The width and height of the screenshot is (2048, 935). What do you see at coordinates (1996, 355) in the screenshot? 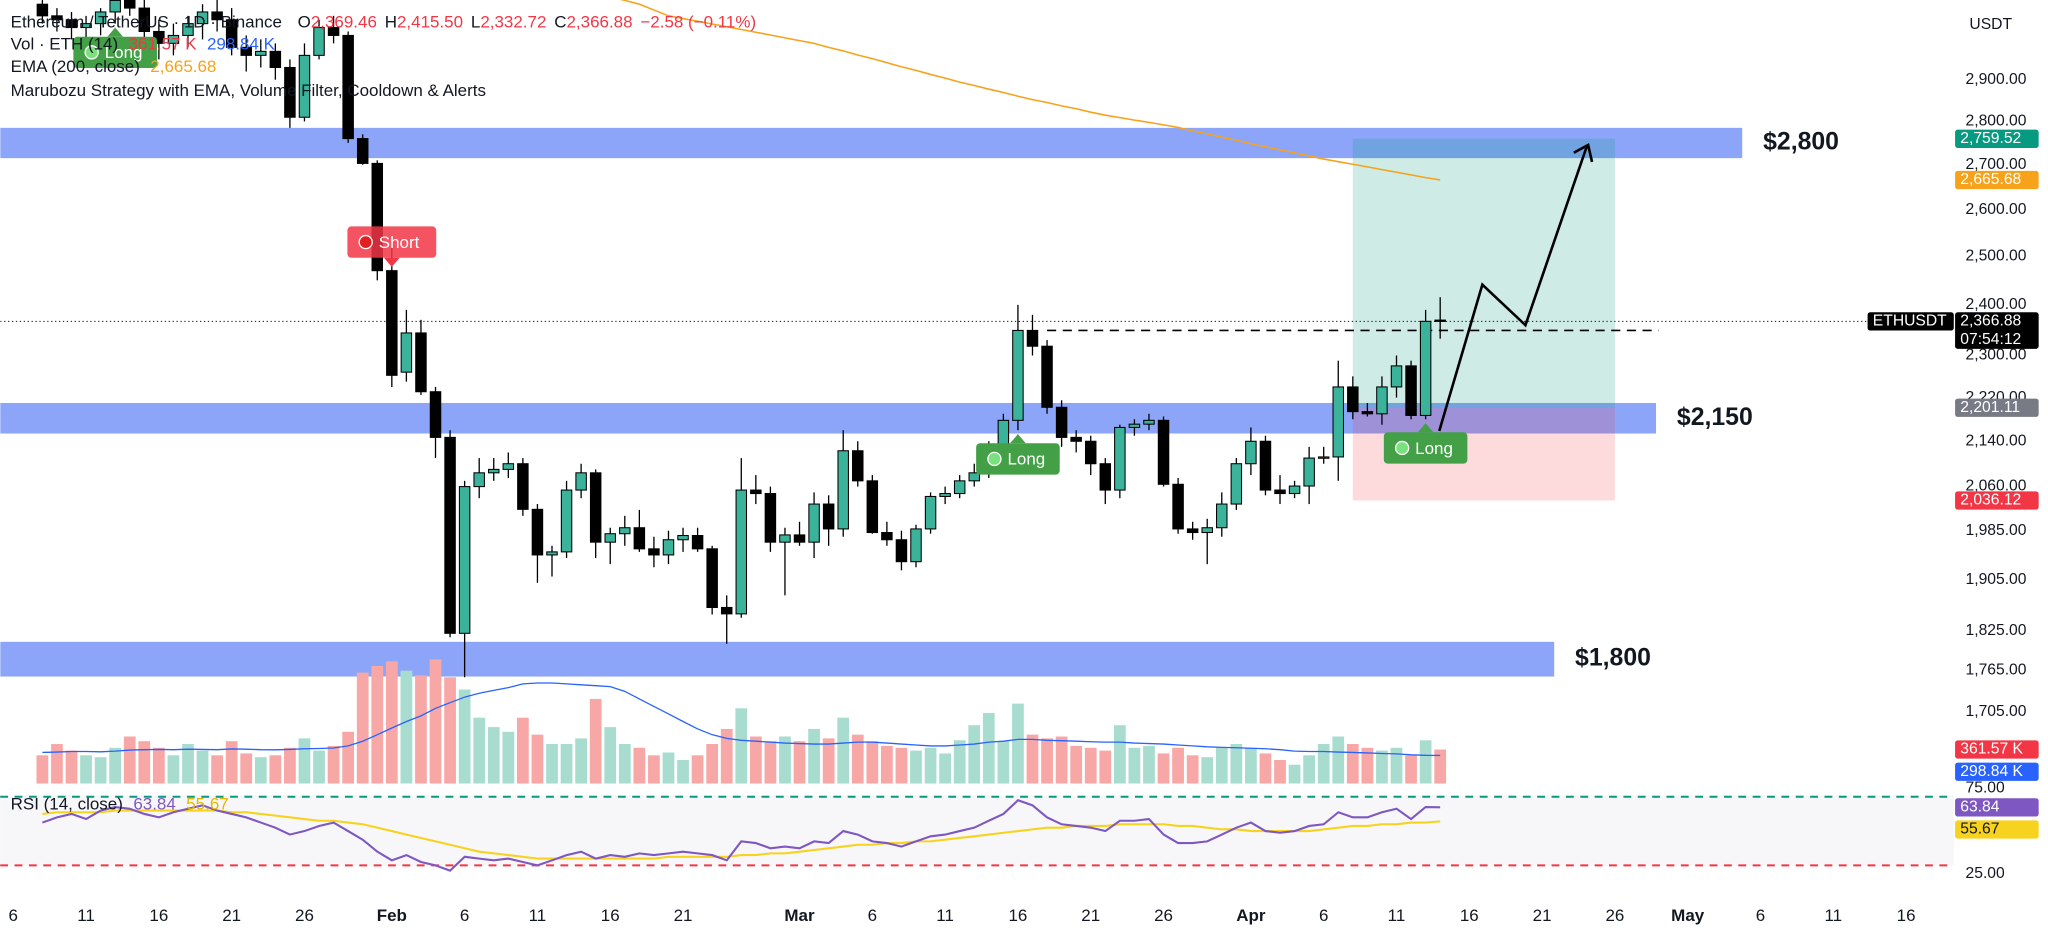
I see `y-tick-label: 2,300.00` at bounding box center [1996, 355].